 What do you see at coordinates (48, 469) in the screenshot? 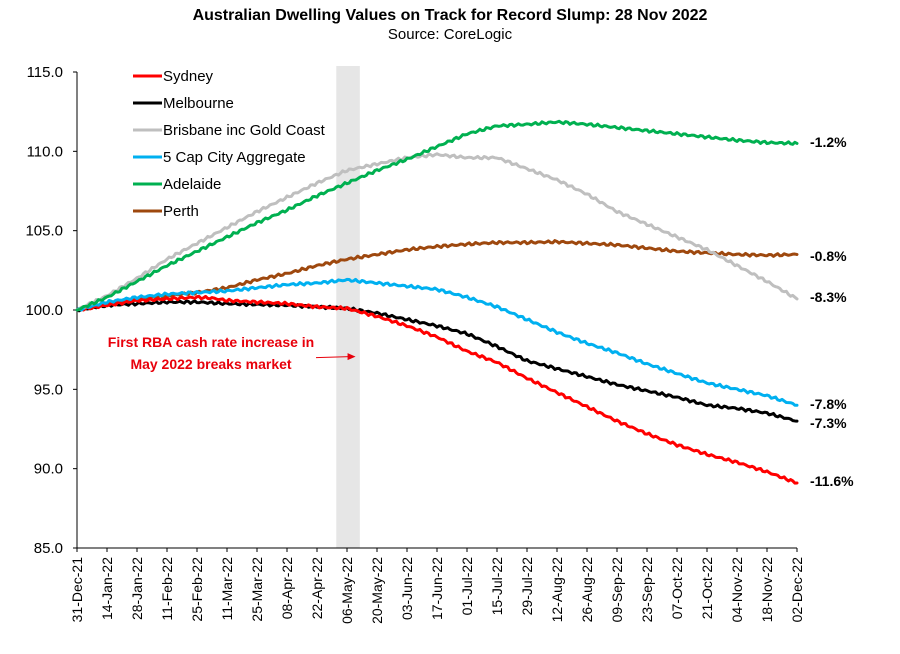
I see `y-tick-label: 90.0` at bounding box center [48, 469].